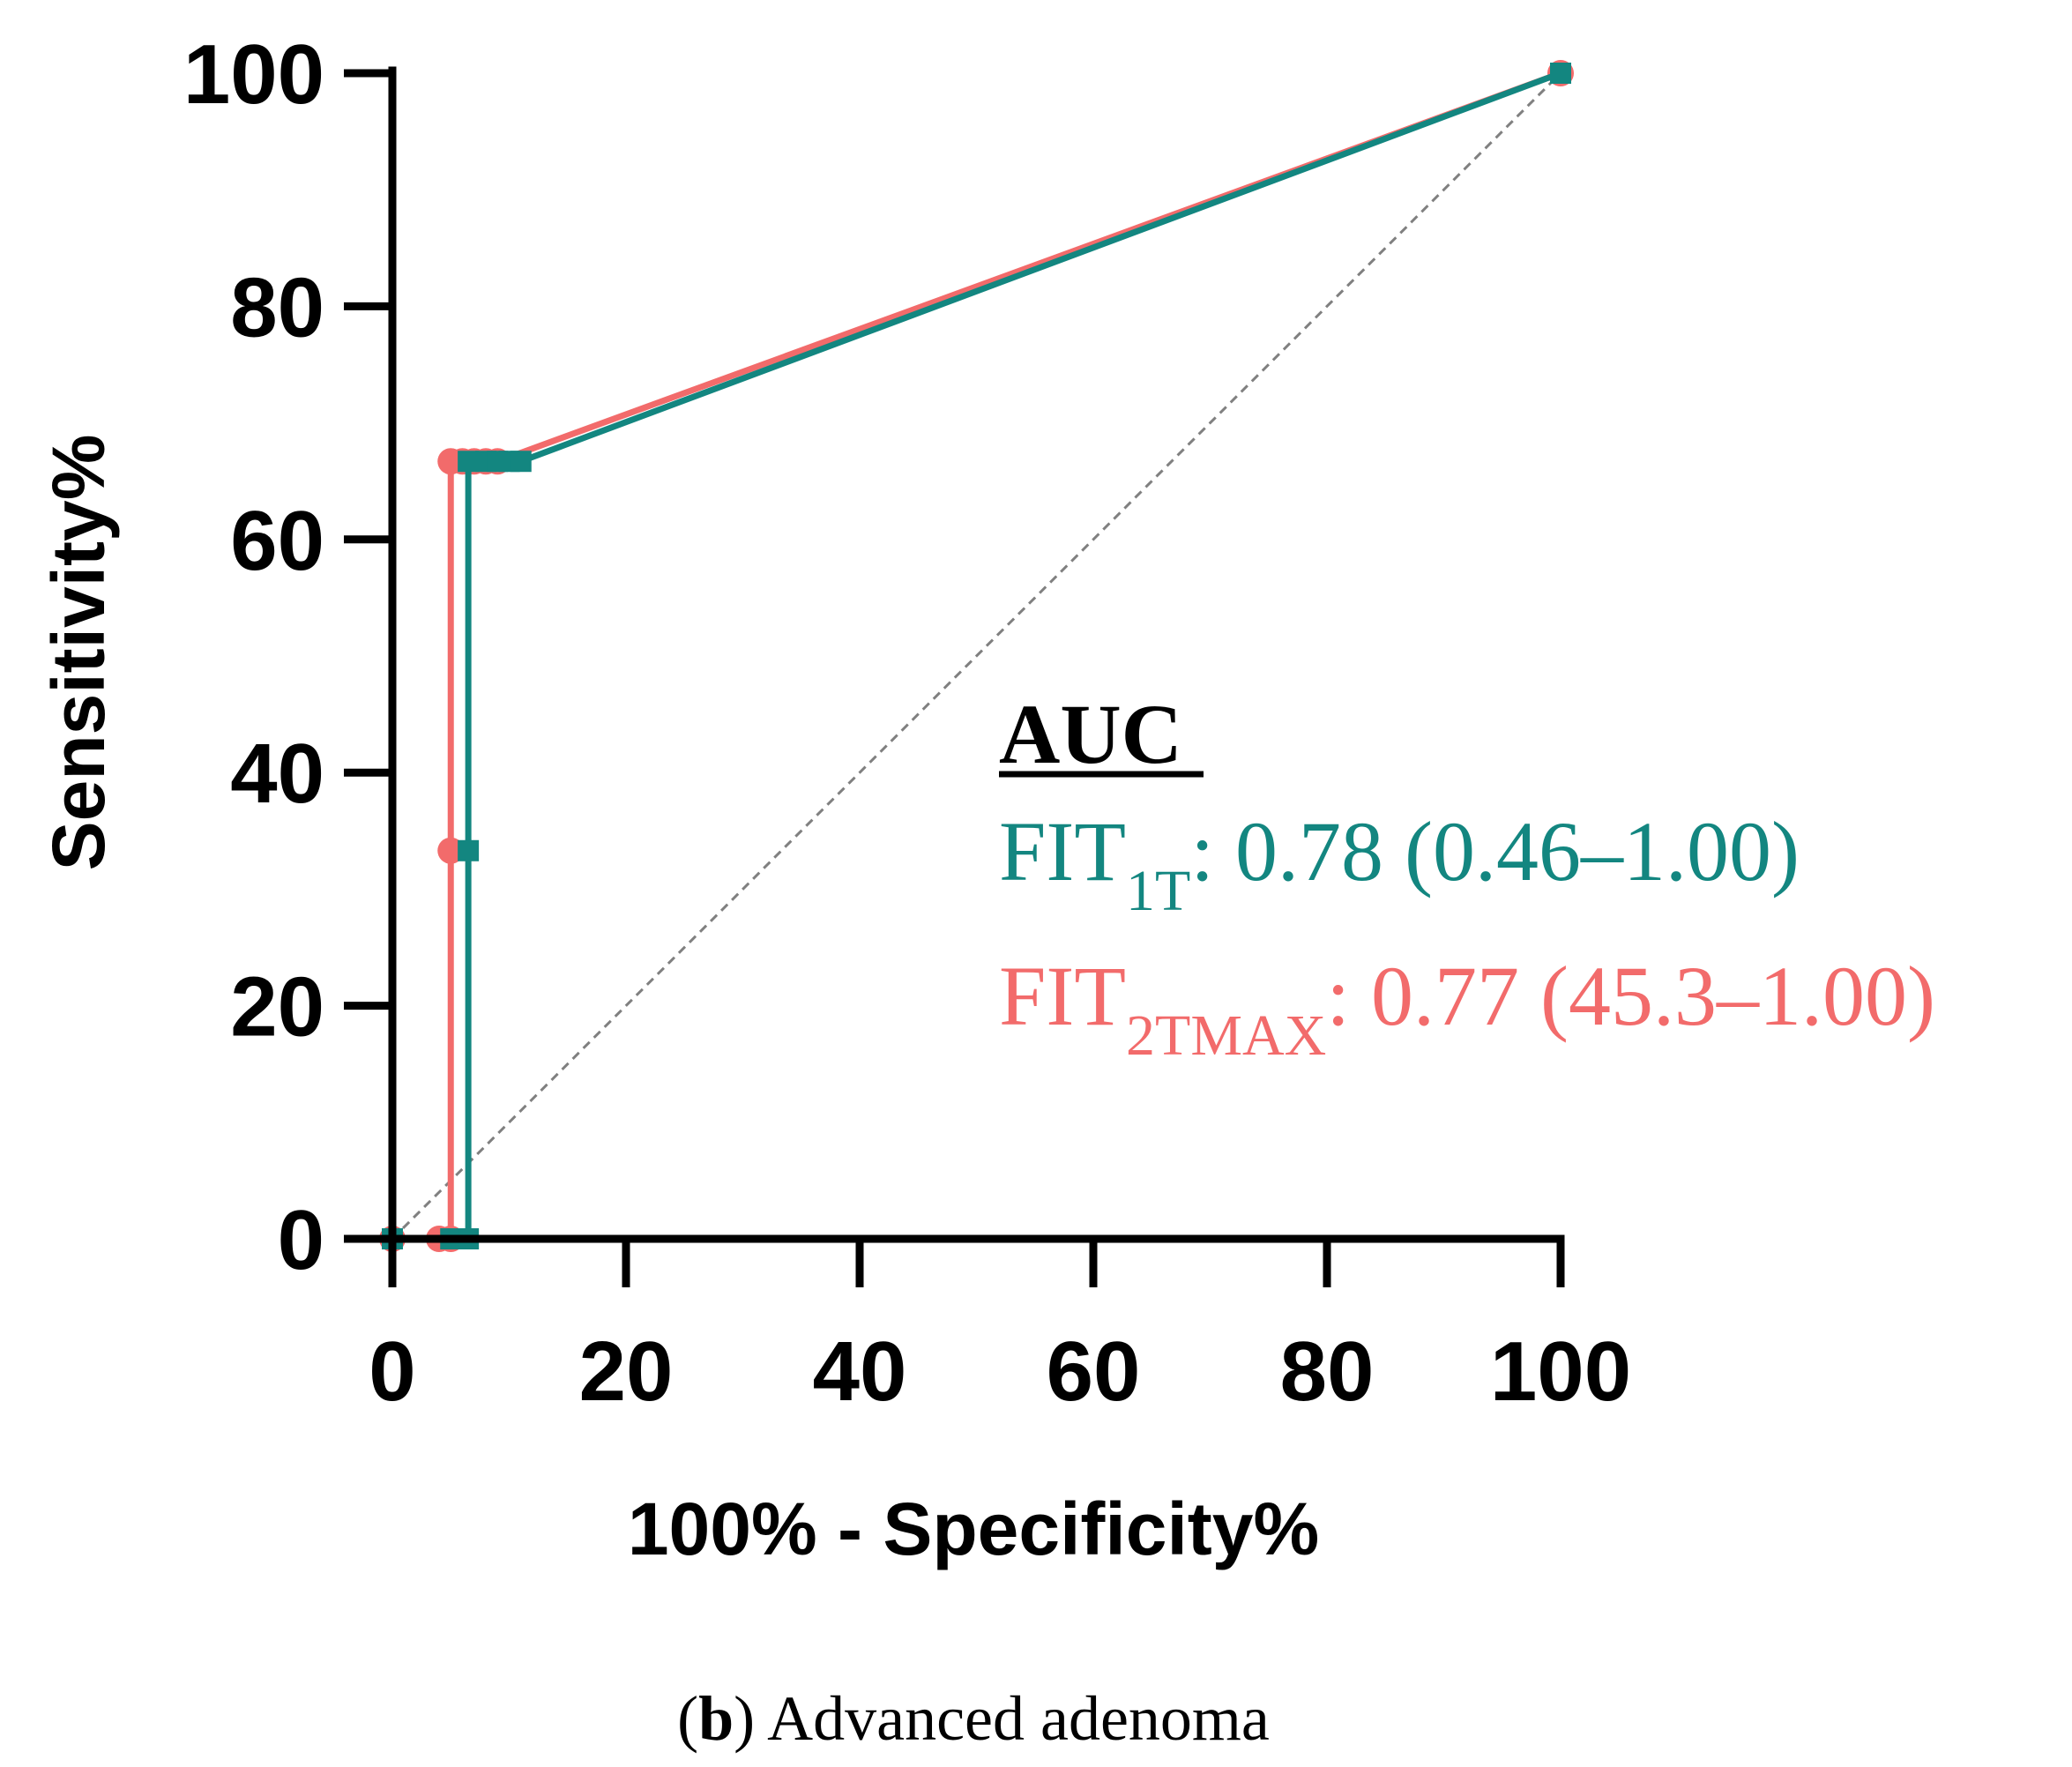  Describe the element at coordinates (1158, 891) in the screenshot. I see `legend-entry-fit1t-sub: 1T` at that location.